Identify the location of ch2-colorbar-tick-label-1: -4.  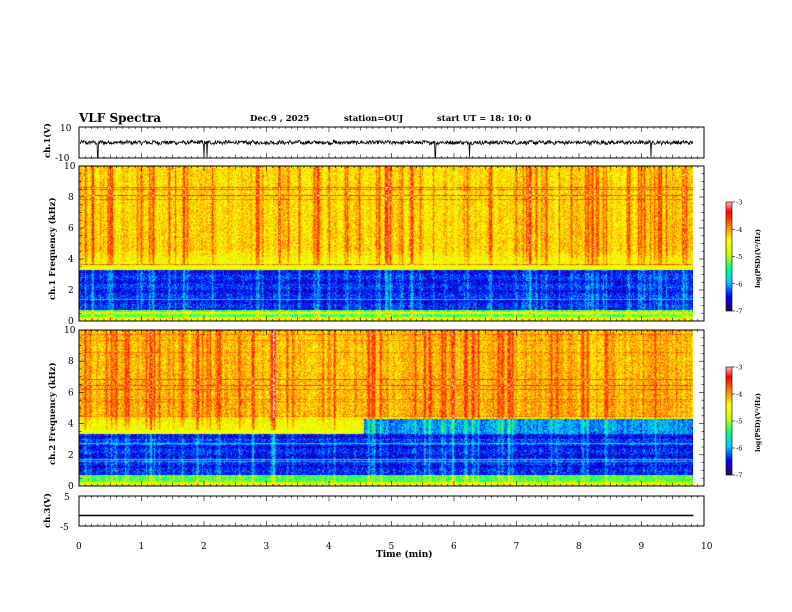
(739, 395).